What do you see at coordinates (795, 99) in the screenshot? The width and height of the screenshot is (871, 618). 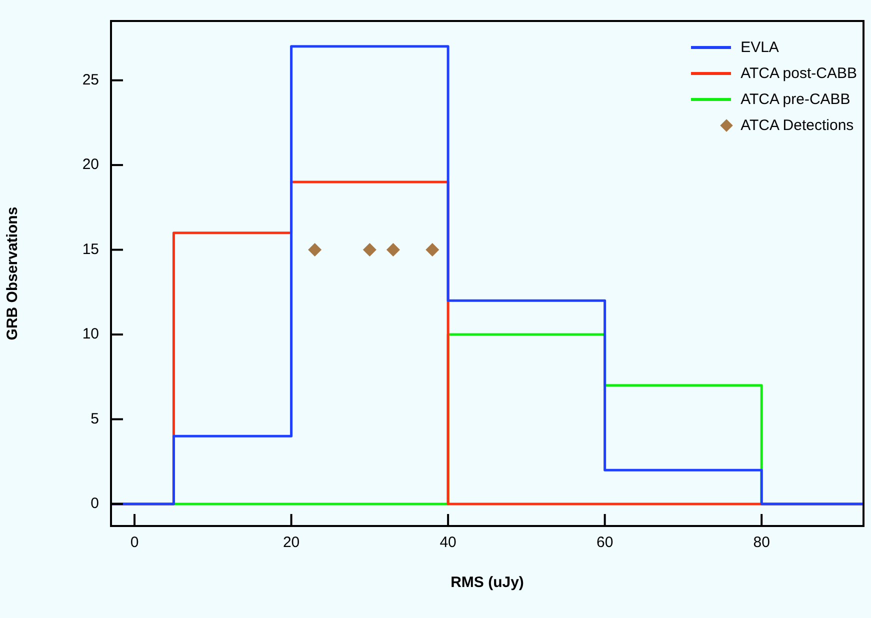 I see `legend-label: ATCA pre-CABB` at bounding box center [795, 99].